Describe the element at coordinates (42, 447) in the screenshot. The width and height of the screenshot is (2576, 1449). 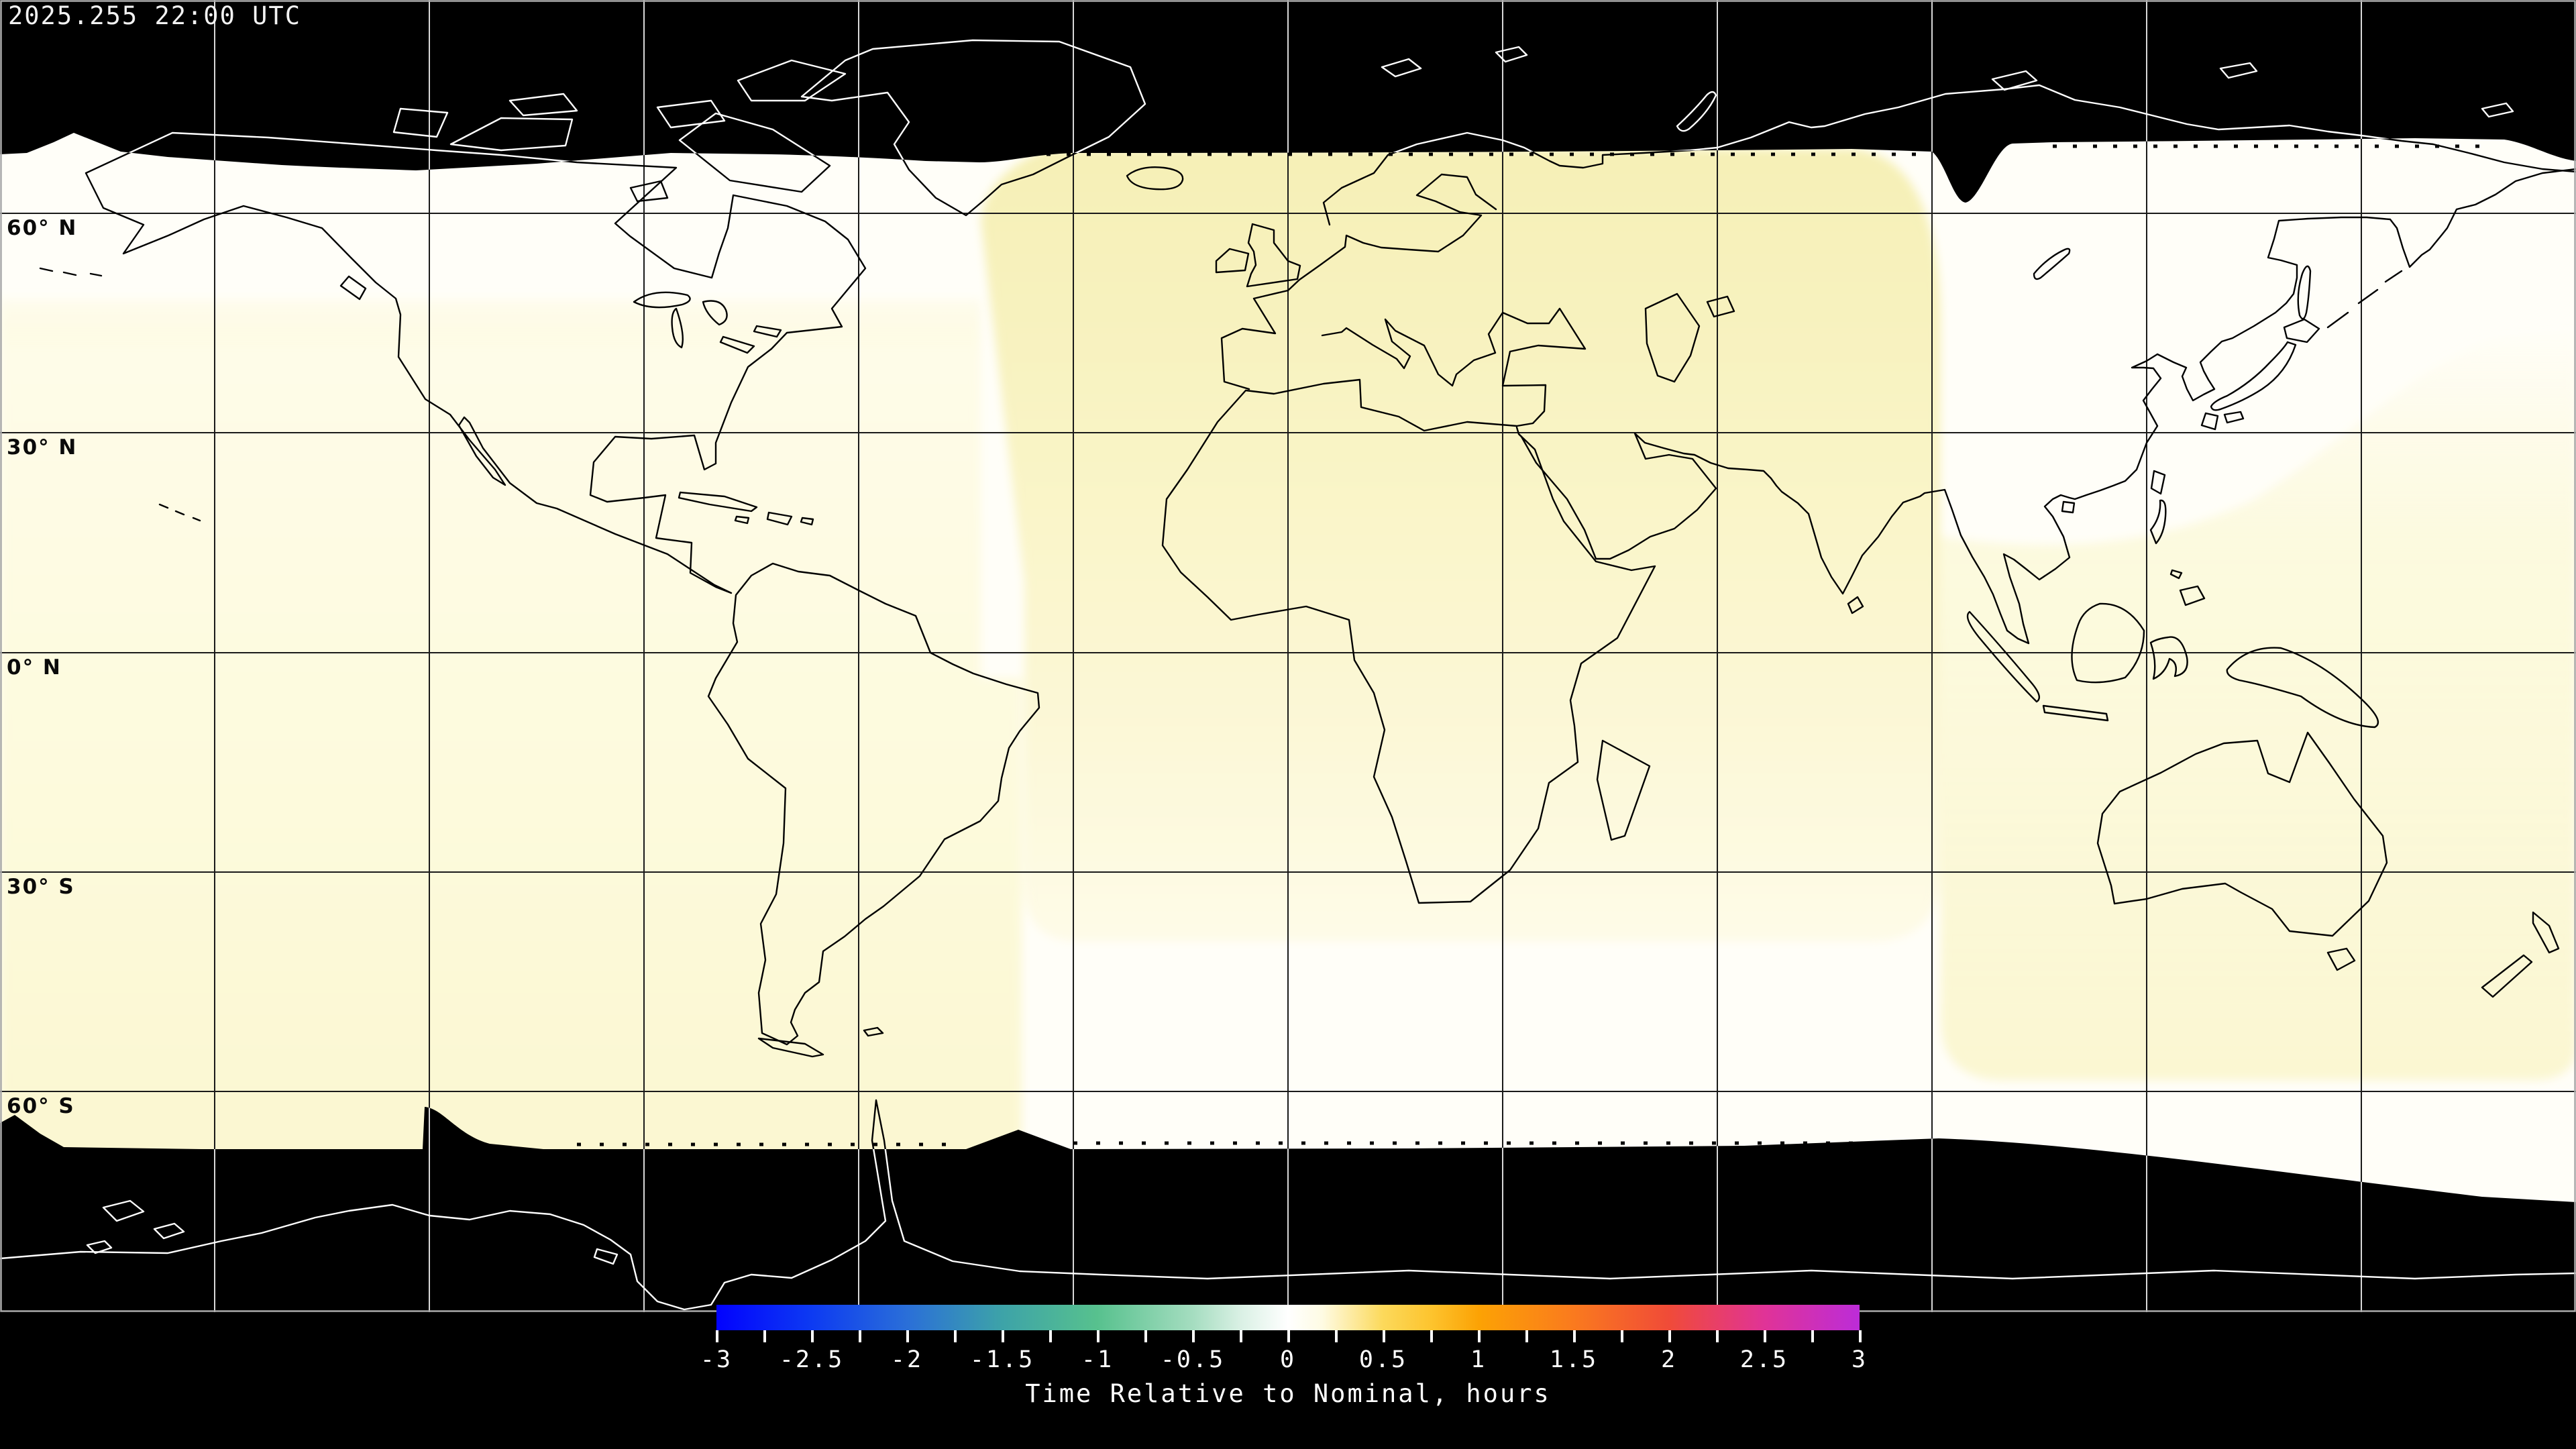
I see `latitude-label: 30° N` at that location.